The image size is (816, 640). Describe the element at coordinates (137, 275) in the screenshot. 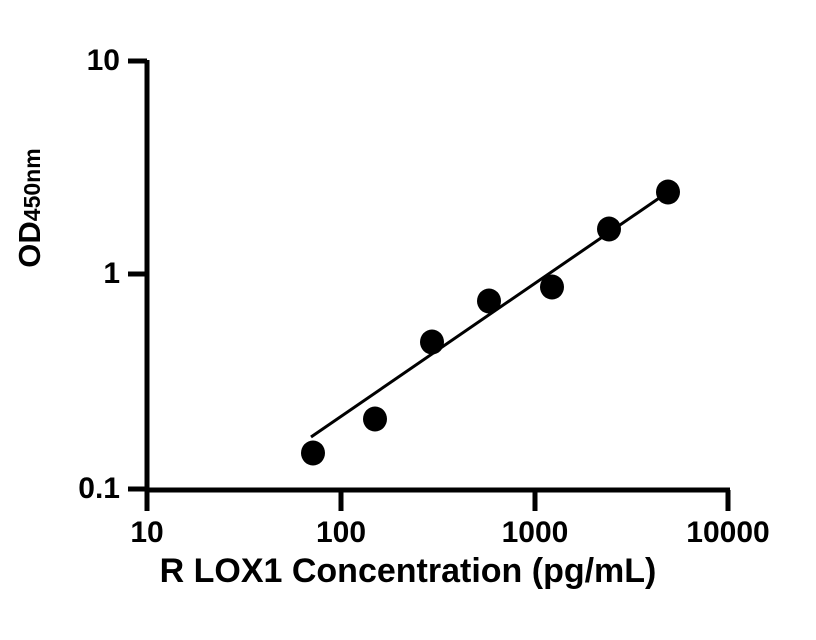

I see `y-axis-ticks` at that location.